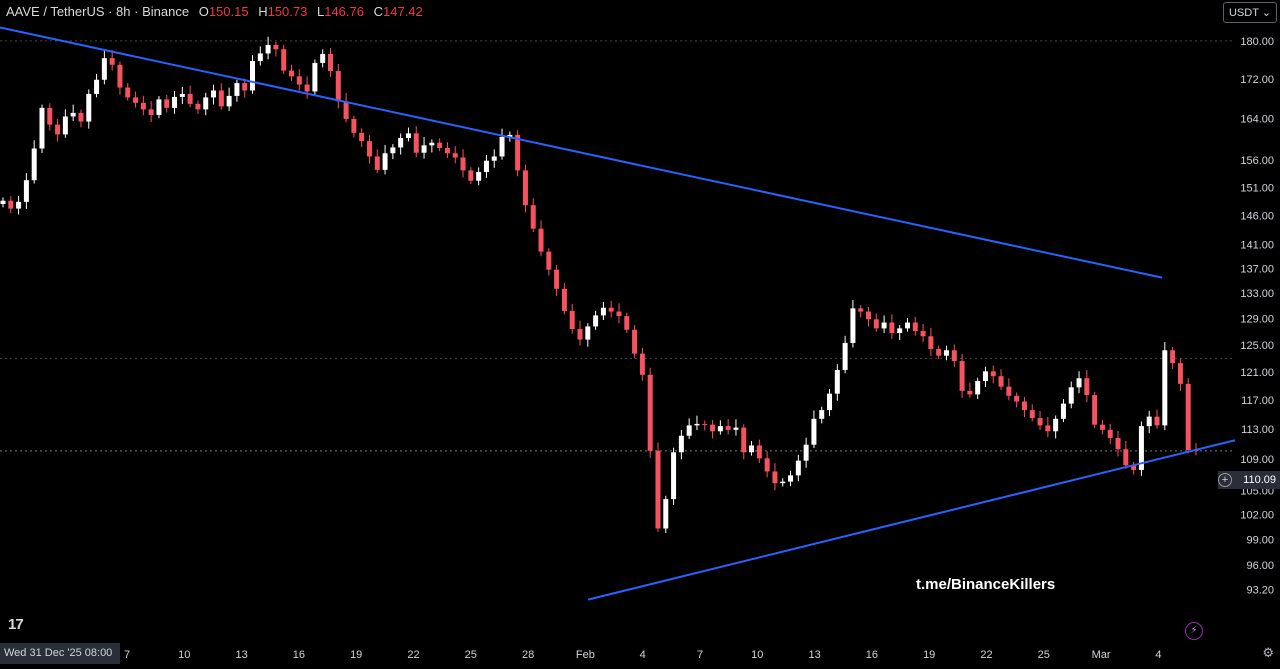  Describe the element at coordinates (585, 655) in the screenshot. I see `x-axis-tick-label: Feb` at that location.